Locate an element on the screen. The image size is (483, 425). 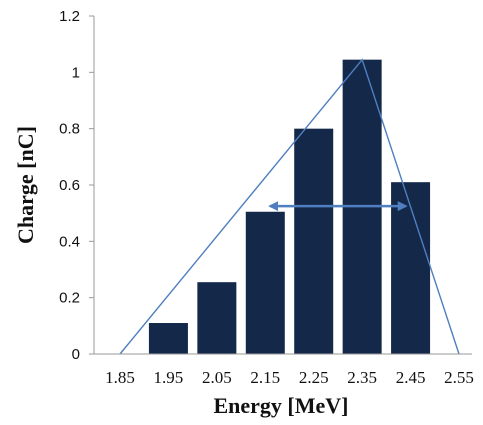
x-tick-label: 2.55 is located at coordinates (459, 377).